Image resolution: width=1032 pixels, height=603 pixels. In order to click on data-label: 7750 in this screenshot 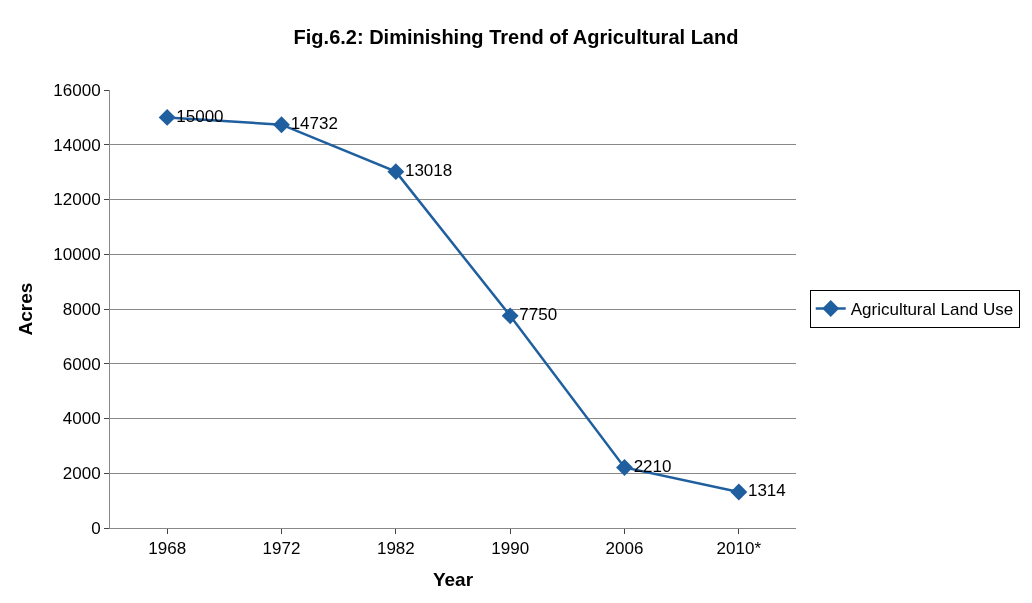, I will do `click(538, 315)`.